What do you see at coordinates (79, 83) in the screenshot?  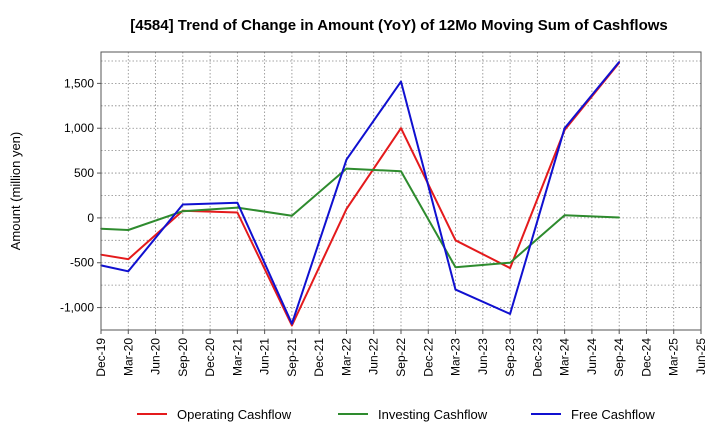 I see `y-tick-label: 1,500` at bounding box center [79, 83].